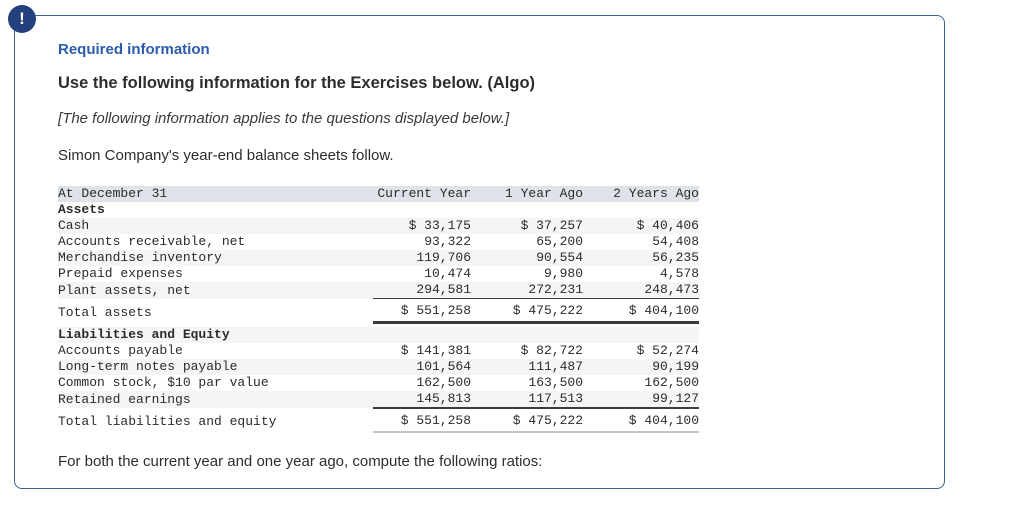 The width and height of the screenshot is (1024, 511). I want to click on amount-cell: 99,127, so click(641, 400).